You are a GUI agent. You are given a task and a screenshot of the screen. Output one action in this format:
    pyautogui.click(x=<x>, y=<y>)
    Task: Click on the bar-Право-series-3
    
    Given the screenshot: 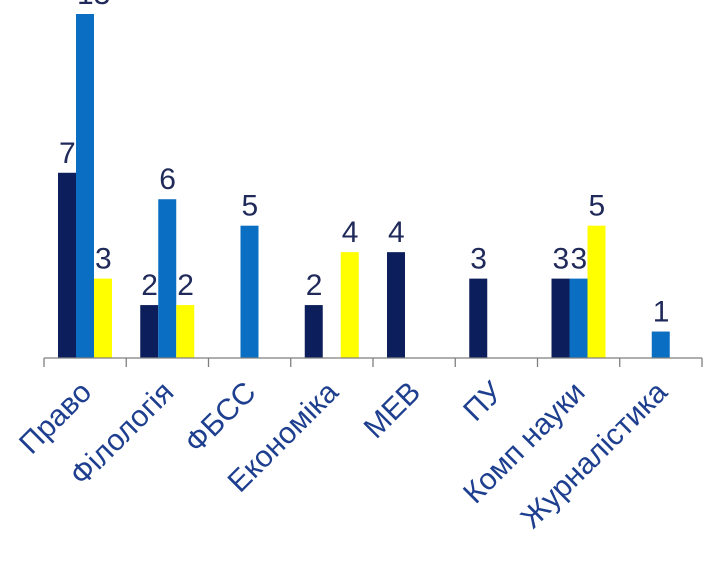 What is the action you would take?
    pyautogui.click(x=103, y=318)
    